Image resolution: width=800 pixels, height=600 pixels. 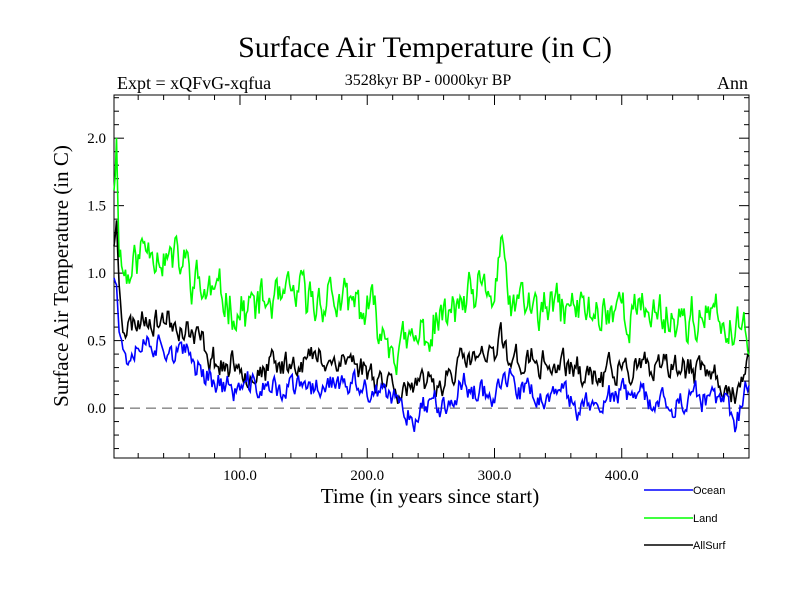 I want to click on y-tick-label: 2.0, so click(x=96, y=139).